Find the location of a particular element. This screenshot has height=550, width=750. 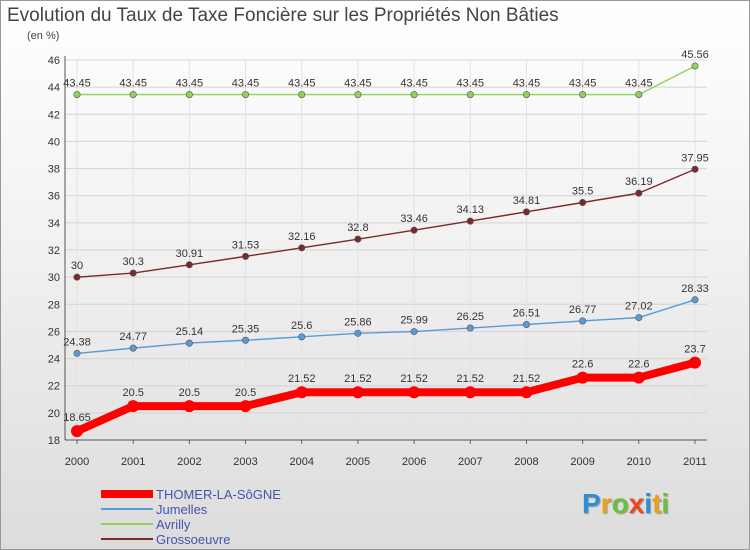

x-tick-label: 2007 is located at coordinates (470, 462).